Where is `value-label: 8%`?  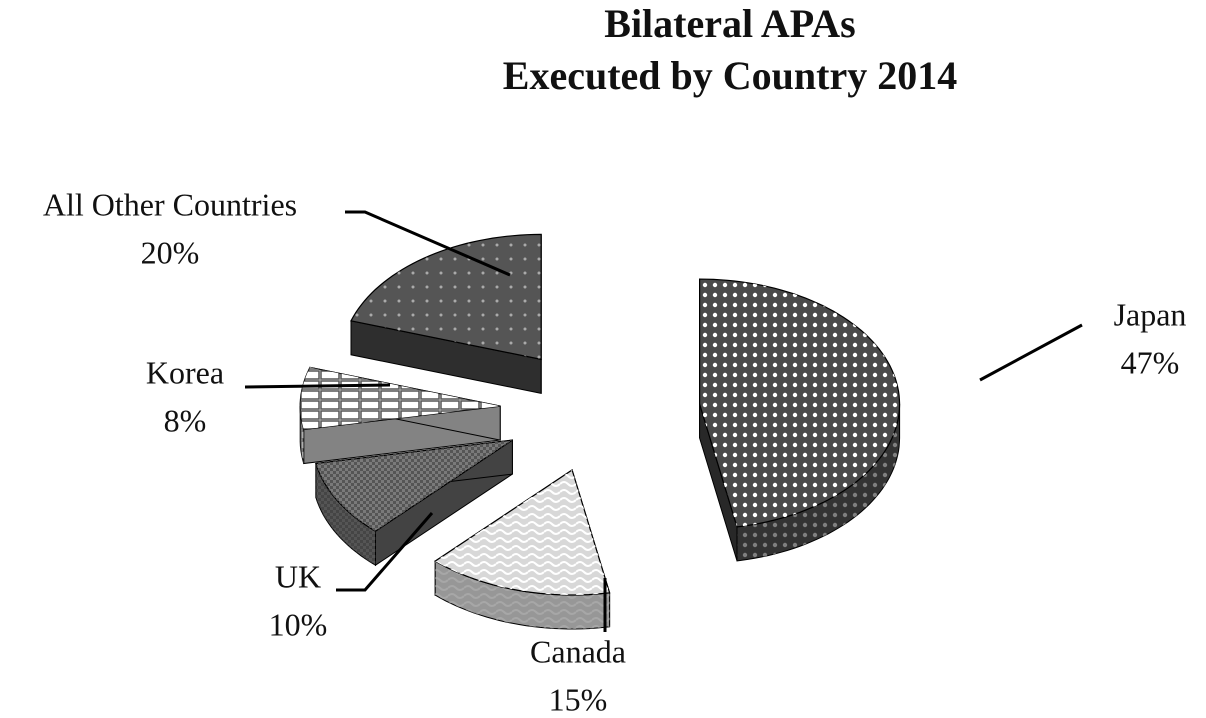 value-label: 8% is located at coordinates (185, 420).